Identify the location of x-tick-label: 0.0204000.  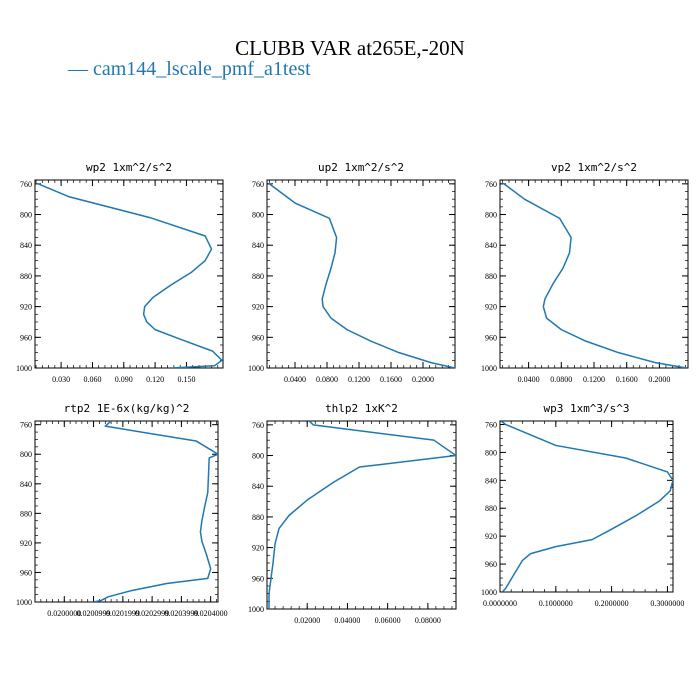
(211, 613).